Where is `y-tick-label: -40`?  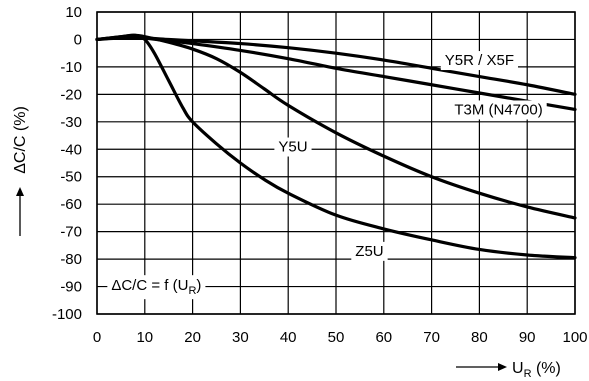 y-tick-label: -40 is located at coordinates (71, 149).